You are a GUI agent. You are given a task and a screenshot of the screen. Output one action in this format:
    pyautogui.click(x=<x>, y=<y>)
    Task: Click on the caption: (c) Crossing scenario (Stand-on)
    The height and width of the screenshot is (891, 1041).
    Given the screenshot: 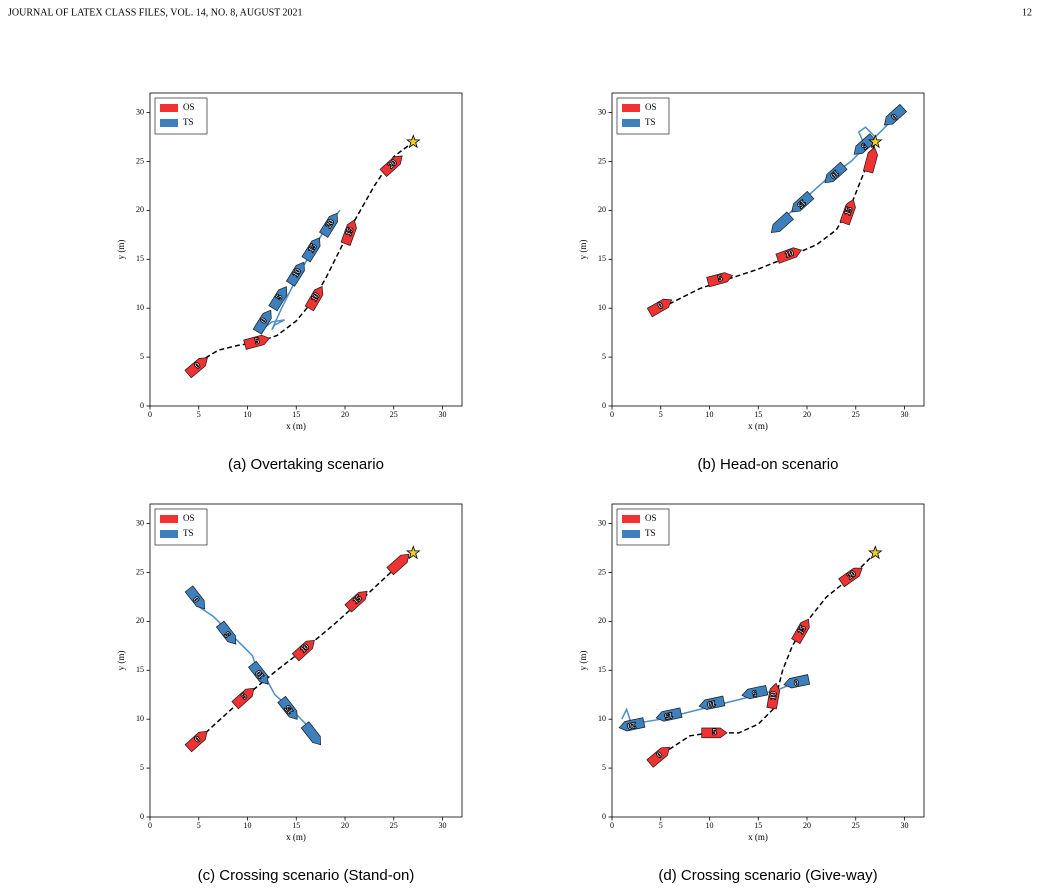 What is the action you would take?
    pyautogui.click(x=306, y=875)
    